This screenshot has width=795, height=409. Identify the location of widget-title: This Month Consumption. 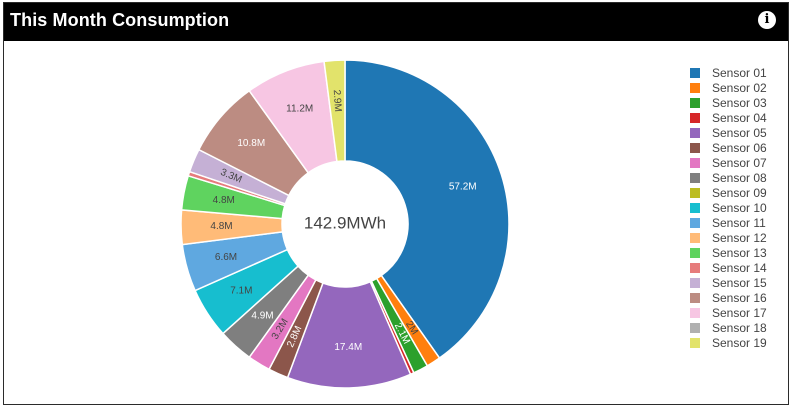
(120, 20).